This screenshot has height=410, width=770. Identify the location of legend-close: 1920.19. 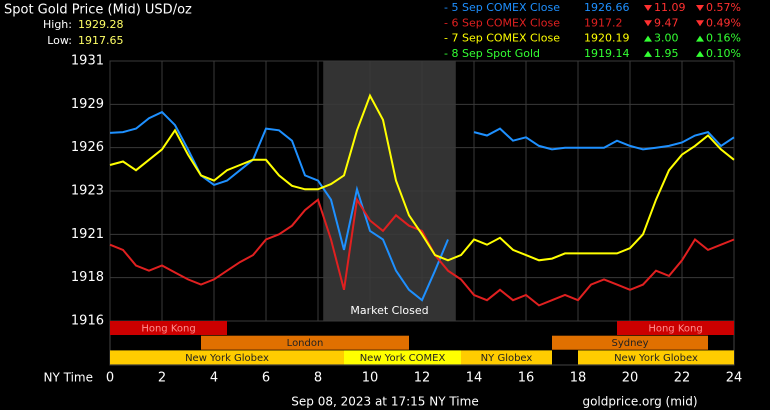
(607, 38).